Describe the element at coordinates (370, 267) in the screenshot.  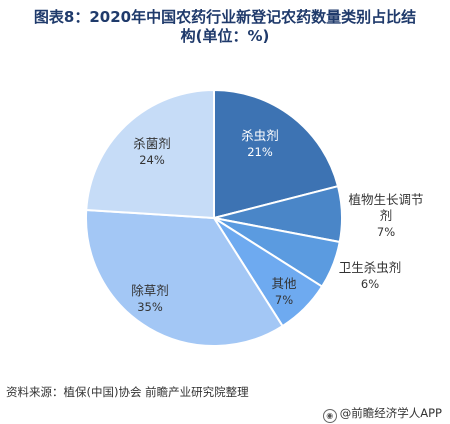
I see `slice-name-label: 卫生杀虫剂` at that location.